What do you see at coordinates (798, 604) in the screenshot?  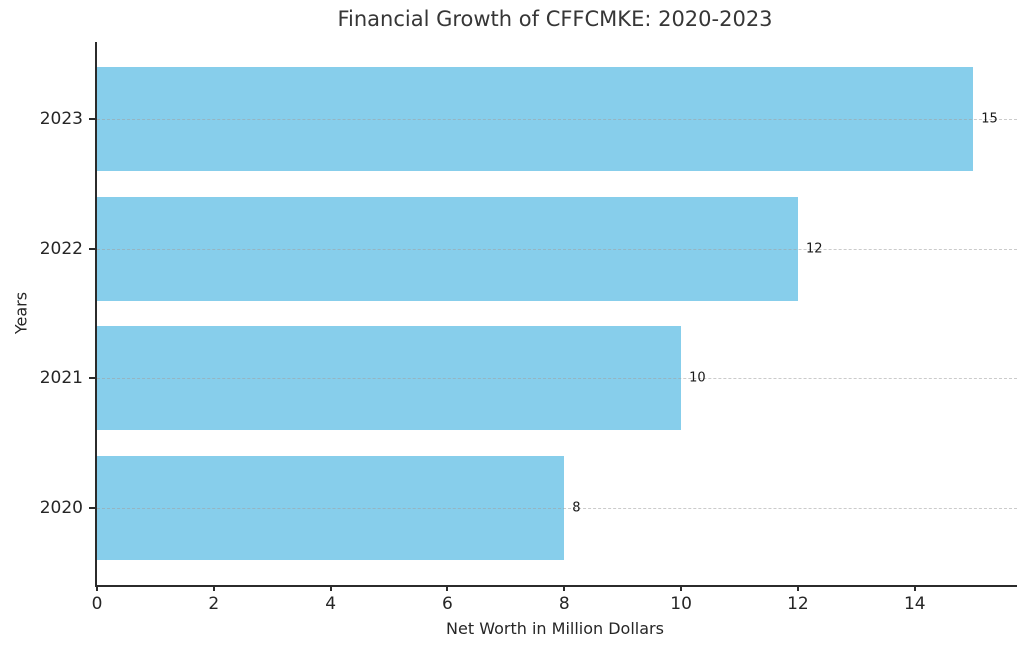 I see `x-tick-label: 12` at bounding box center [798, 604].